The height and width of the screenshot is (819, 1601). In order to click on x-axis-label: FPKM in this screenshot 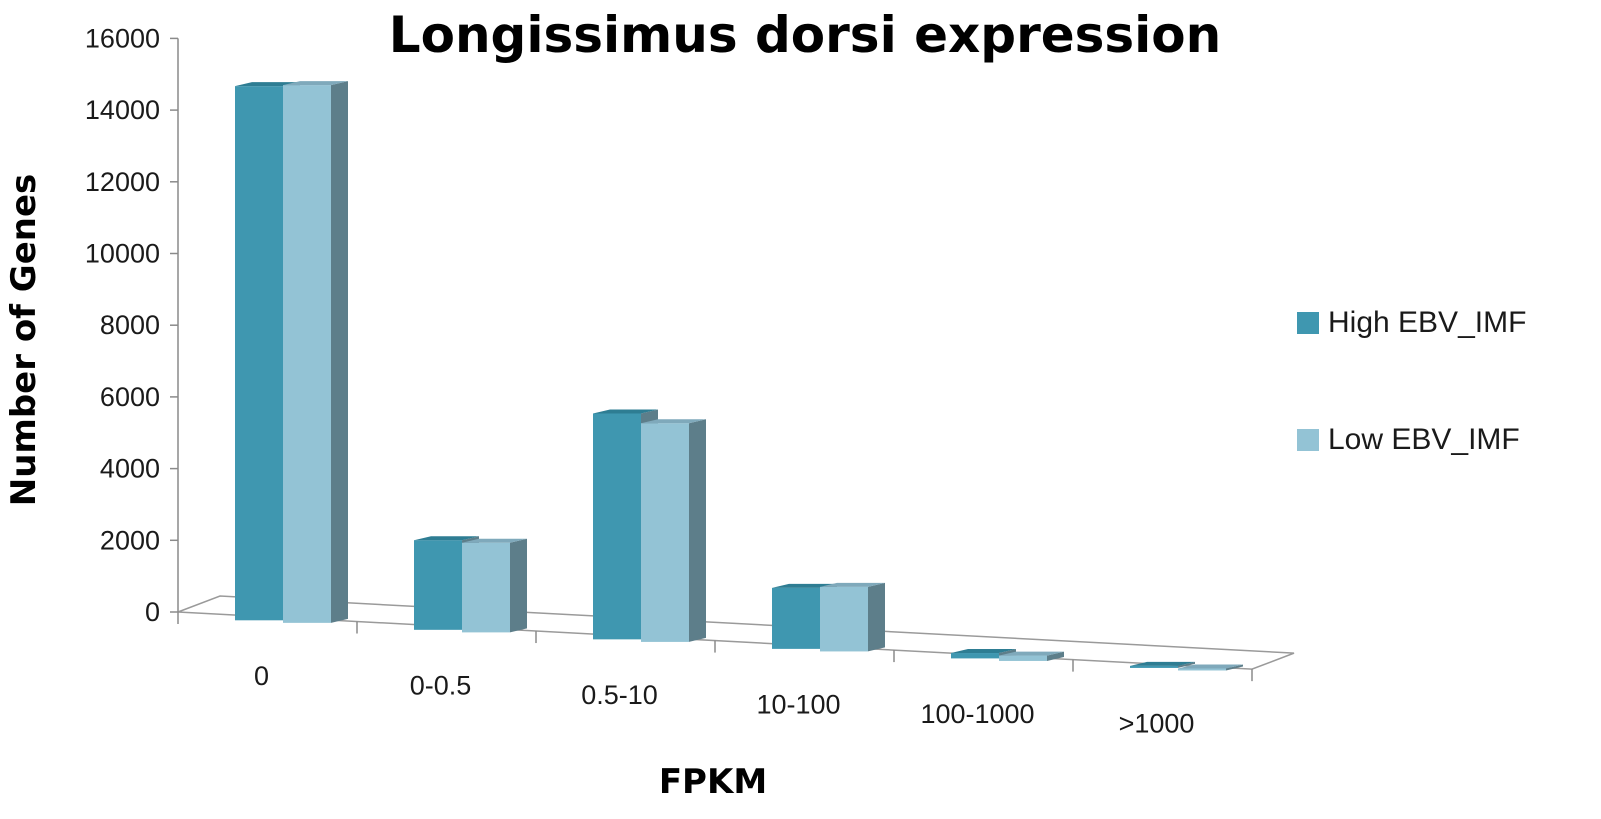, I will do `click(713, 782)`.